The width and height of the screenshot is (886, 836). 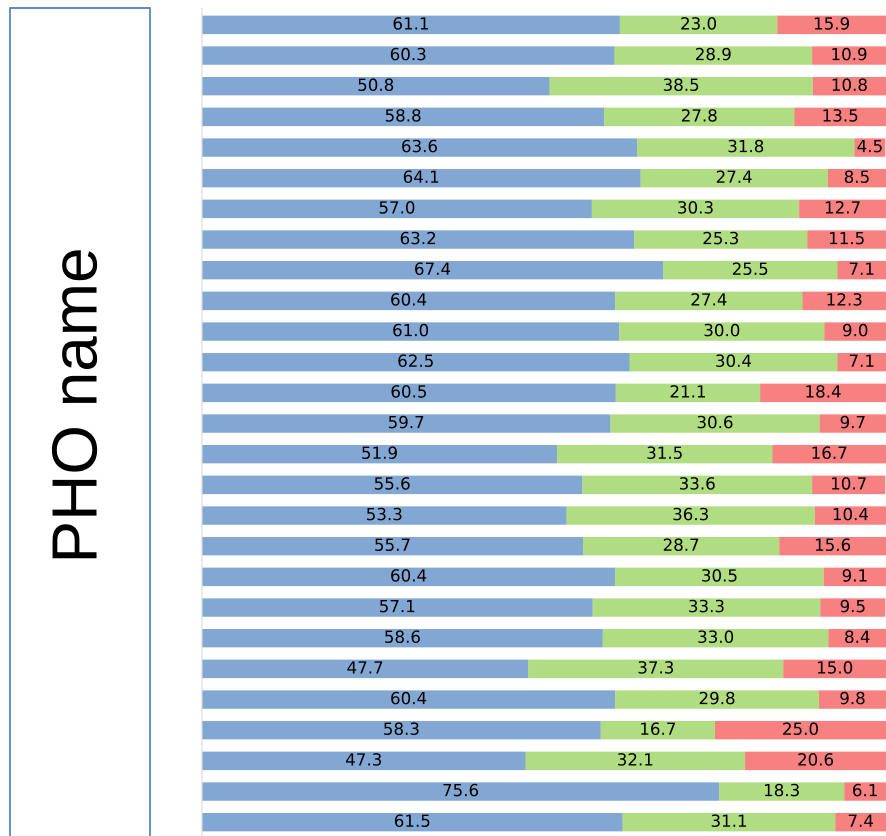 I want to click on data-label: 30.0, so click(x=722, y=330).